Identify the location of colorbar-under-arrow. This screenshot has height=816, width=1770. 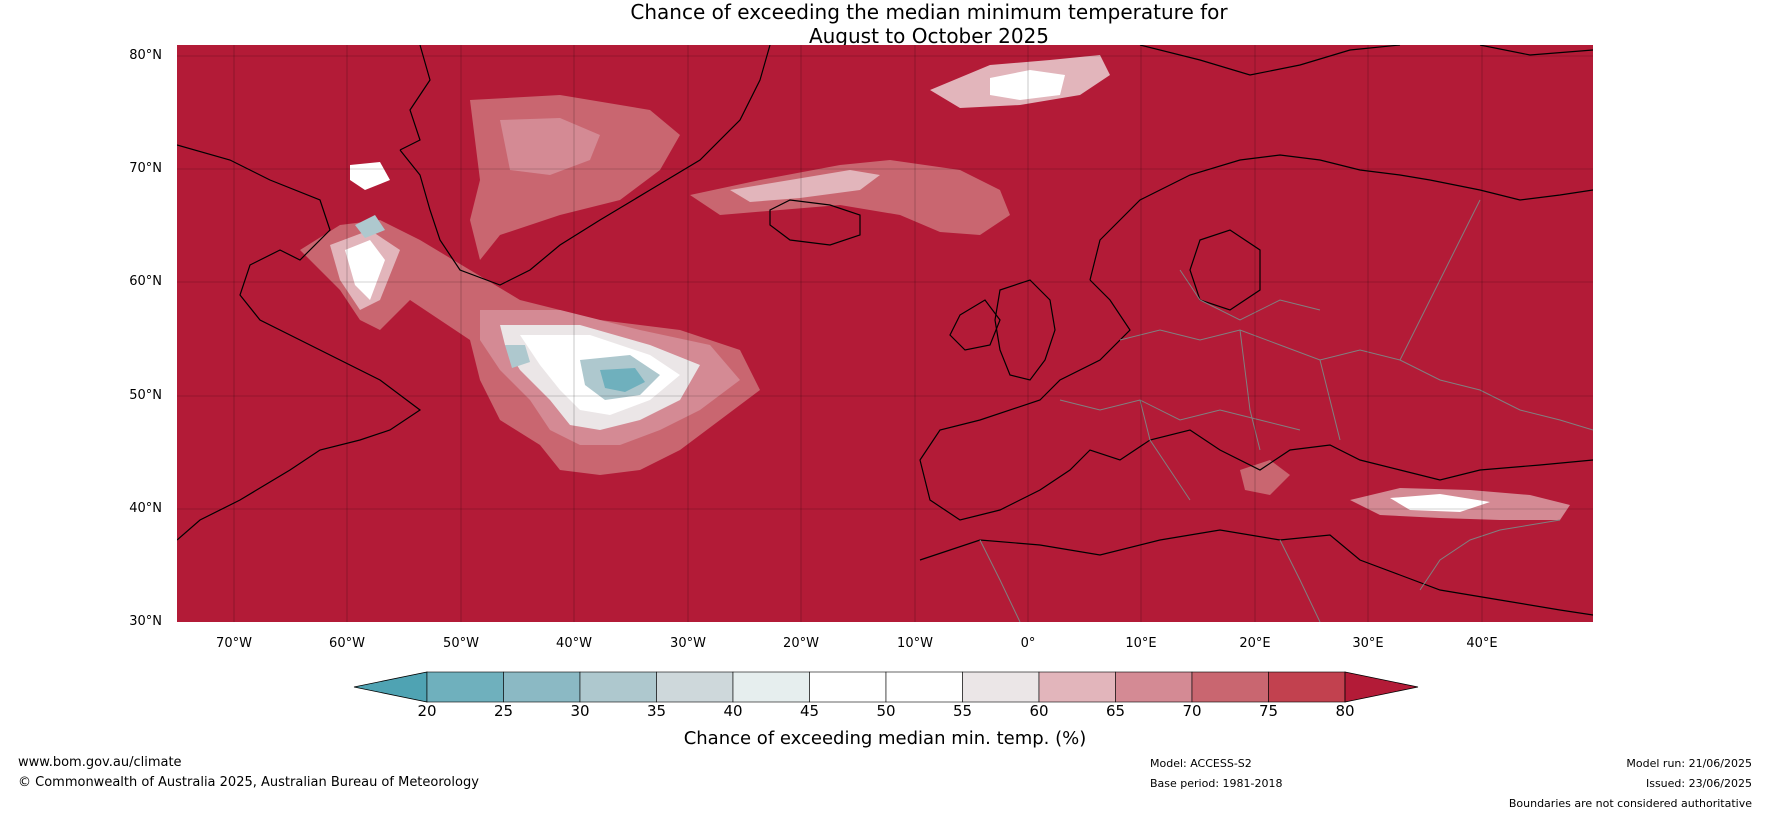
(390, 687).